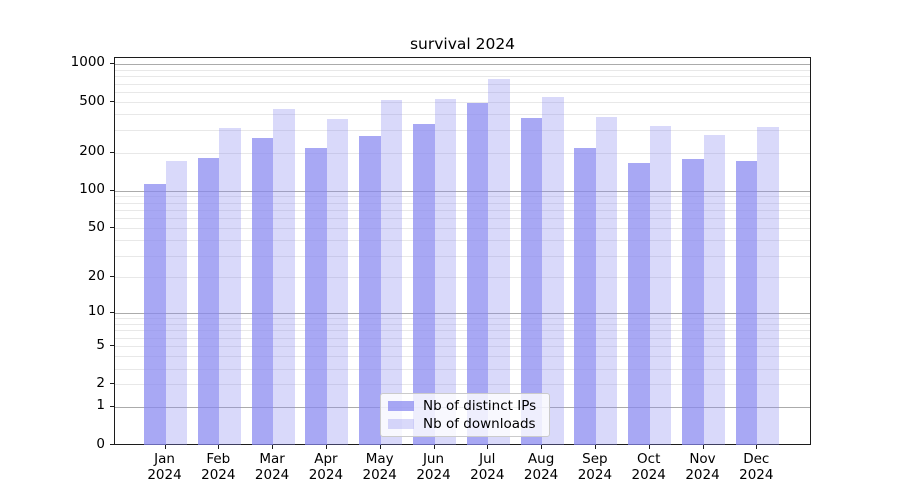  I want to click on bar-distinct-ips-may, so click(370, 290).